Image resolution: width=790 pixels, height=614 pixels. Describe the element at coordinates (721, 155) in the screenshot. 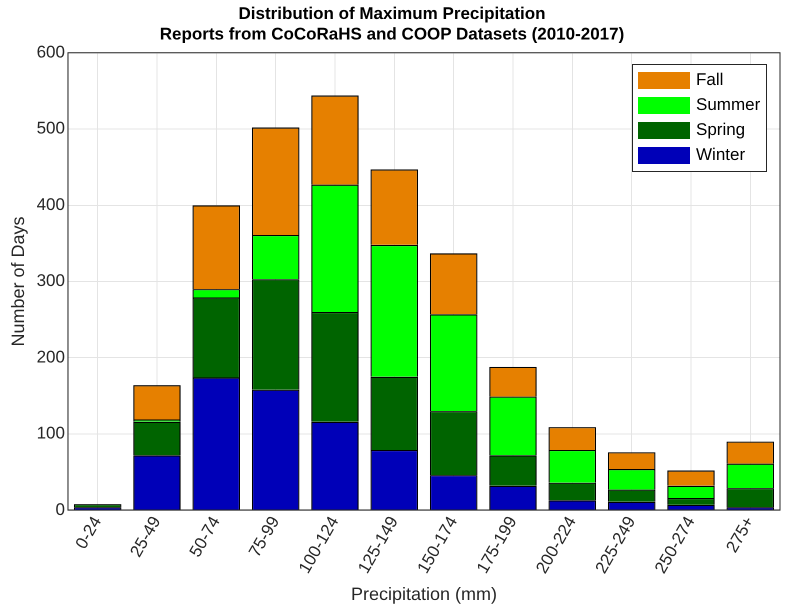

I see `legend-label: Winter` at that location.